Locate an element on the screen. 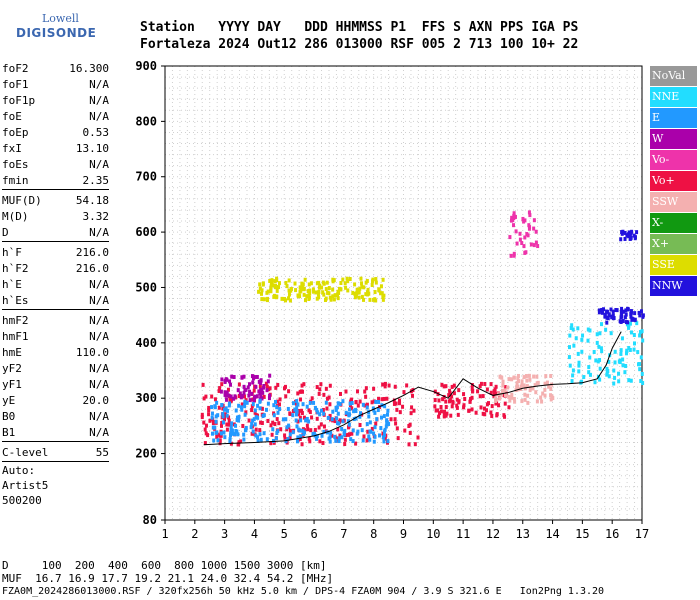 Image resolution: width=700 pixels, height=600 pixels. param-label: B0 is located at coordinates (9, 416).